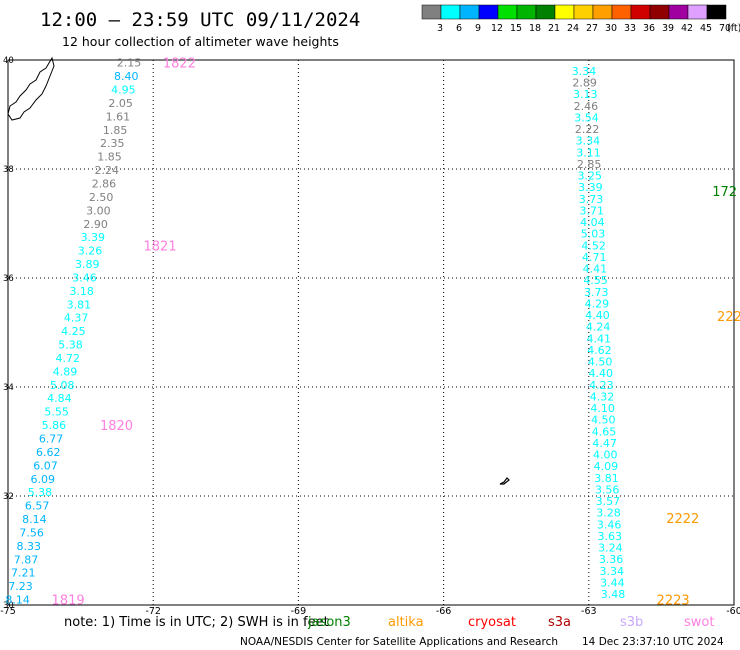  Describe the element at coordinates (589, 164) in the screenshot. I see `wave-height-point: 2.85` at that location.